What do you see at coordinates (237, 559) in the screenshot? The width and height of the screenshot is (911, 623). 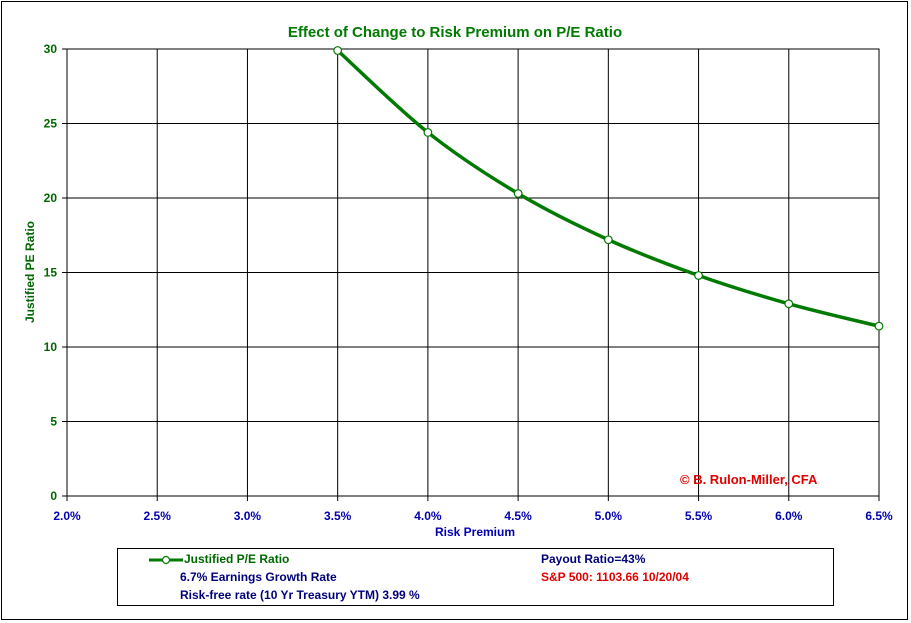 I see `legend-series-label: Justified P/E Ratio` at bounding box center [237, 559].